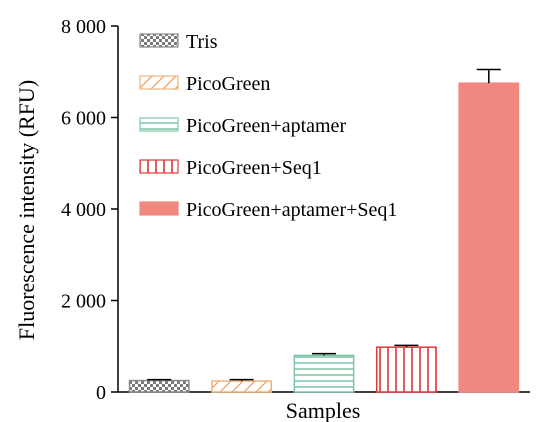  I want to click on legend-label-3: PicoGreen+aptamer, so click(266, 126).